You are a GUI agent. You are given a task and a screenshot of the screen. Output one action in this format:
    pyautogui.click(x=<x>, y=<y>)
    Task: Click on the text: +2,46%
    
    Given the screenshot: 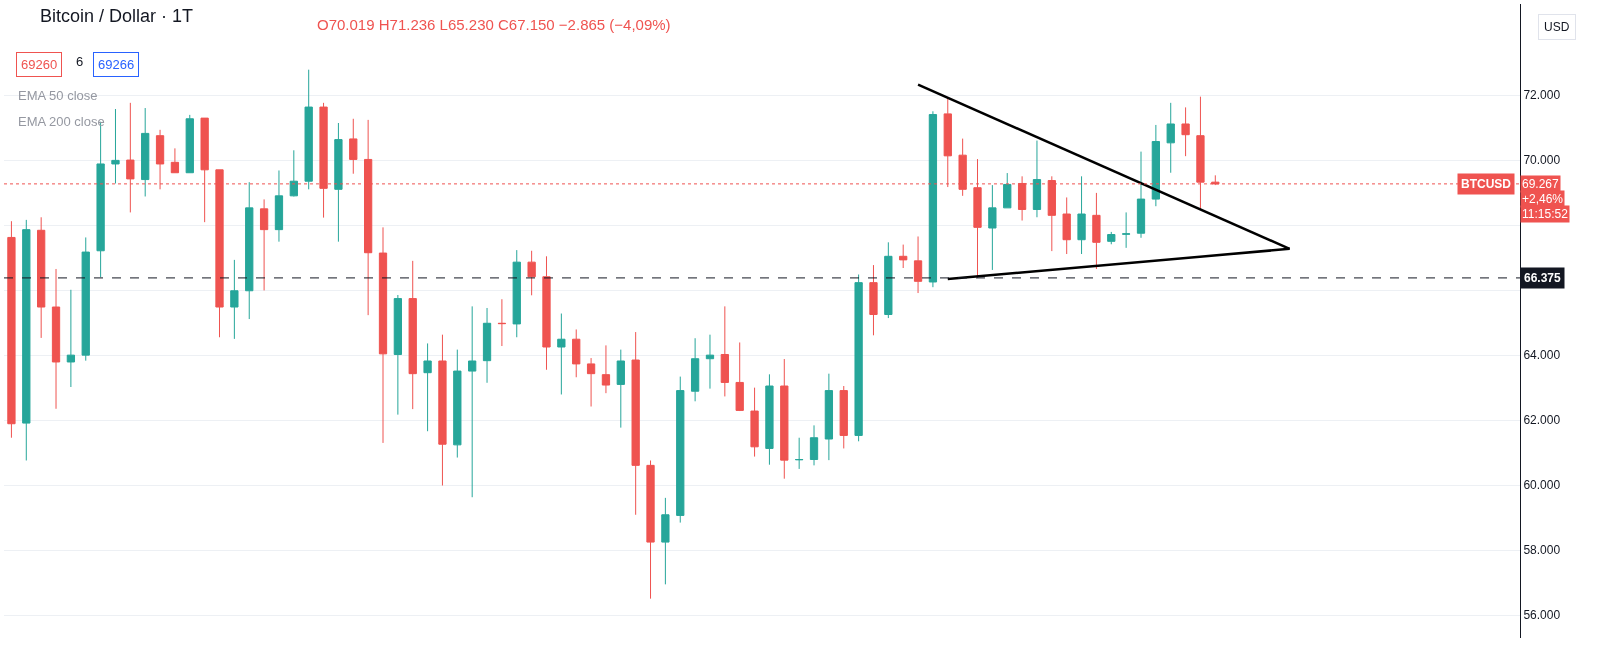 What is the action you would take?
    pyautogui.click(x=1543, y=199)
    